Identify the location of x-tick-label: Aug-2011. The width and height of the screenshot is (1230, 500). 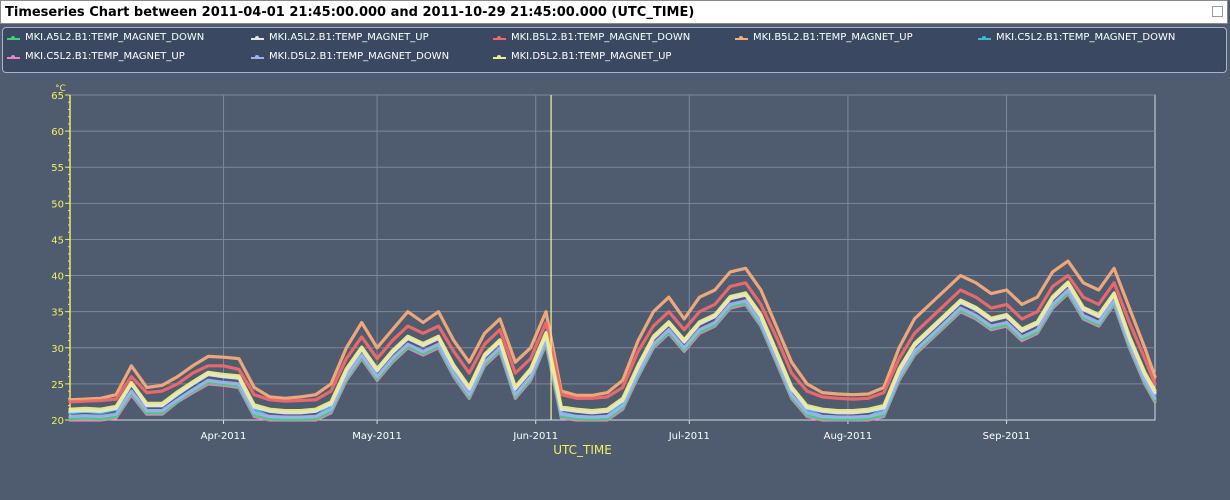
(848, 436).